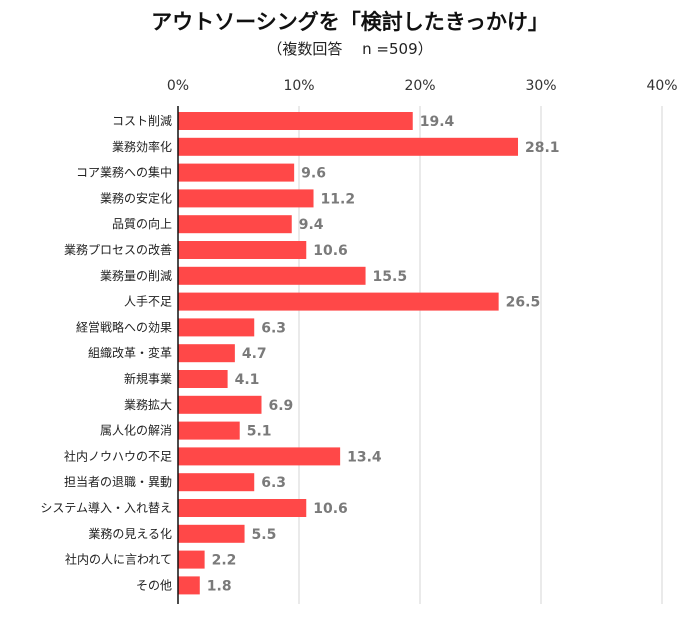 The height and width of the screenshot is (630, 700). Describe the element at coordinates (298, 86) in the screenshot. I see `x-tick-label: 10%` at that location.